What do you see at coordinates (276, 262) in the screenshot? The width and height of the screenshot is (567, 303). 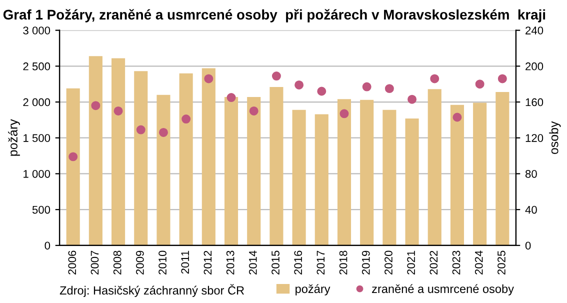 I see `x-tick-label: 2015` at bounding box center [276, 262].